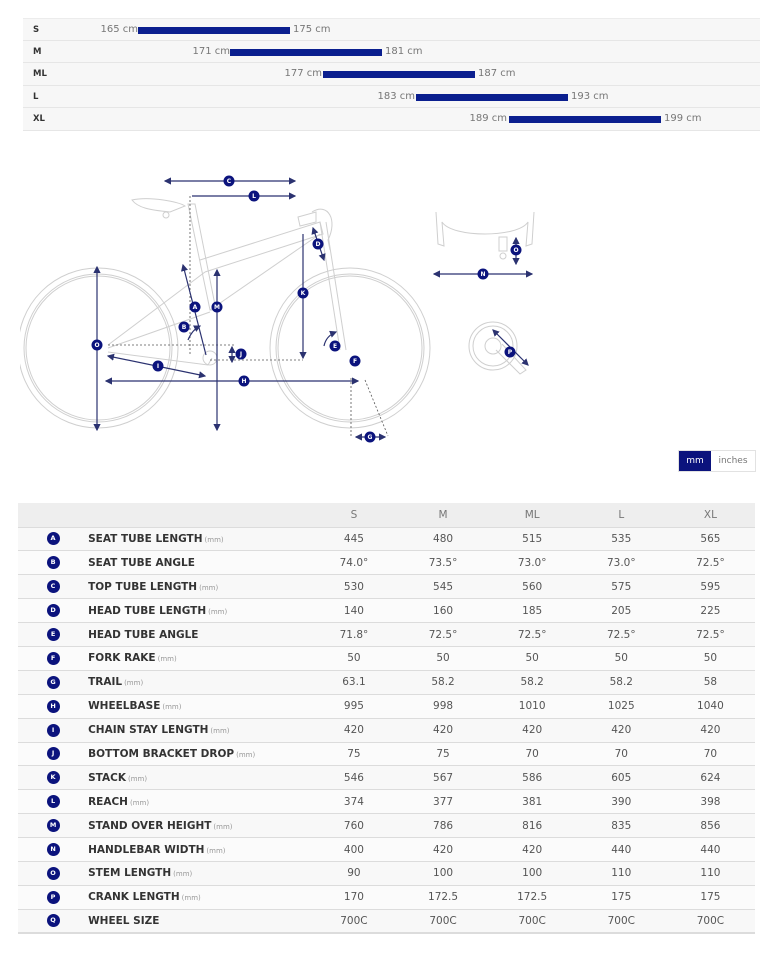  I want to click on diagram-badge-d: D, so click(318, 244).